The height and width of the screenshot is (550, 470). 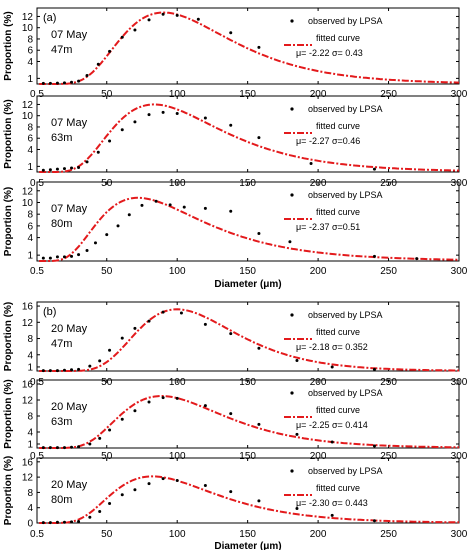 I want to click on annotation-date: 20 May, so click(x=69, y=329).